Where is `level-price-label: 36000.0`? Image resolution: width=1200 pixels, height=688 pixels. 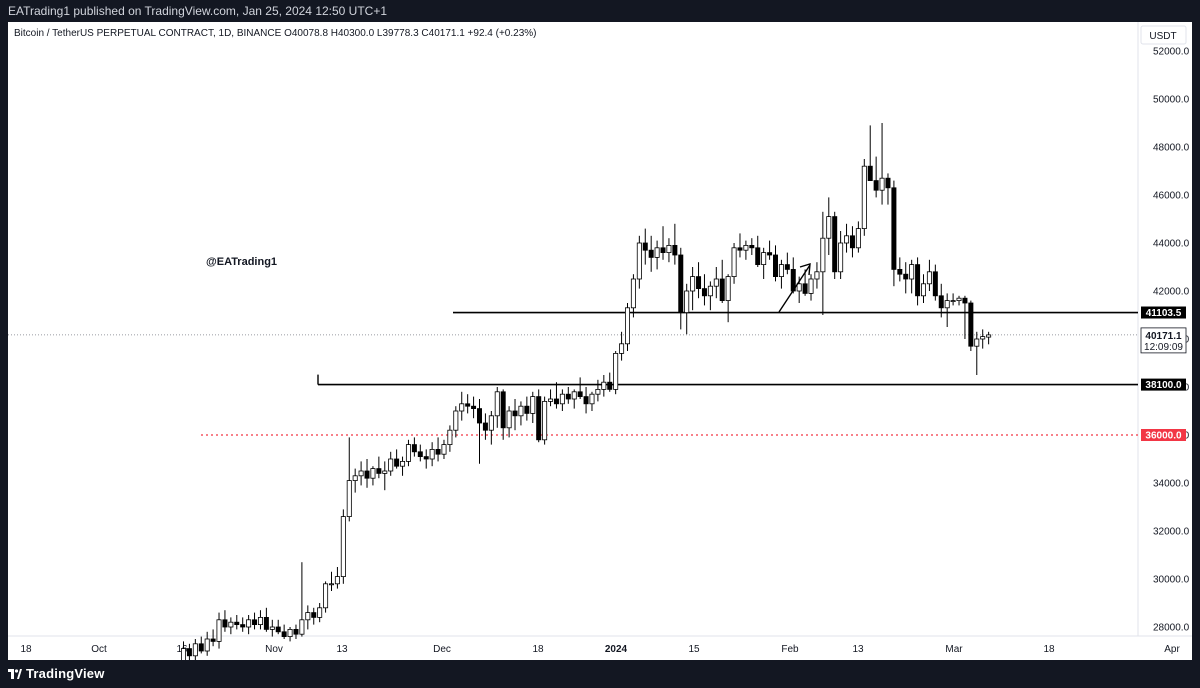 level-price-label: 36000.0 is located at coordinates (1163, 436).